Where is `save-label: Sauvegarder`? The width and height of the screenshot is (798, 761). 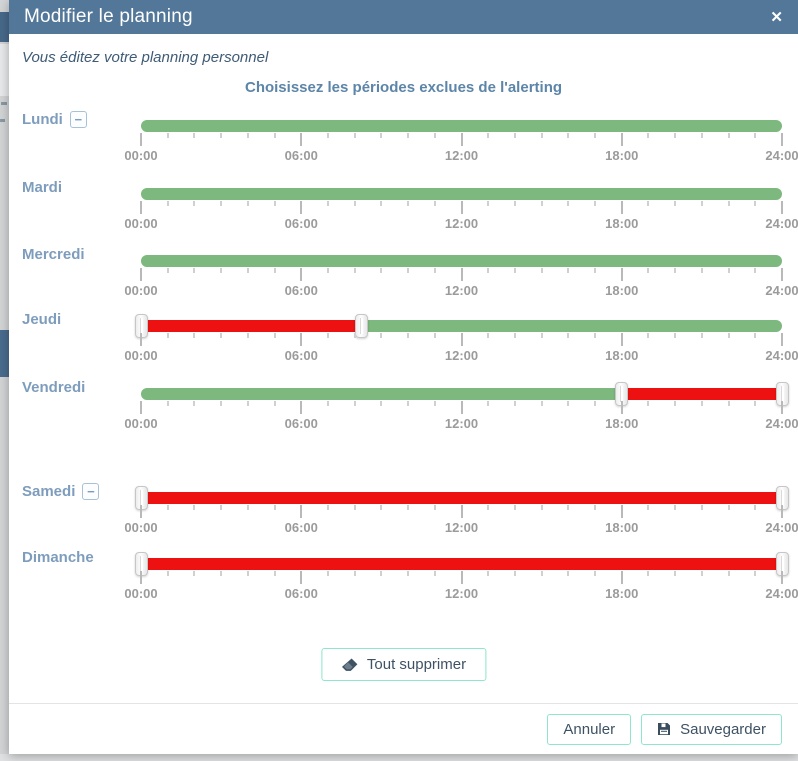 save-label: Sauvegarder is located at coordinates (723, 729).